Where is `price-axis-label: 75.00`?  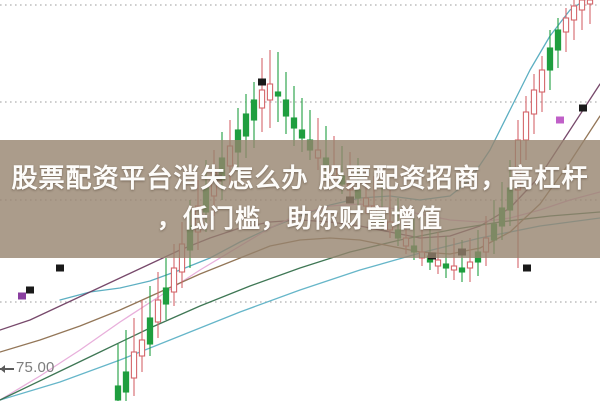
price-axis-label: 75.00 is located at coordinates (35, 367).